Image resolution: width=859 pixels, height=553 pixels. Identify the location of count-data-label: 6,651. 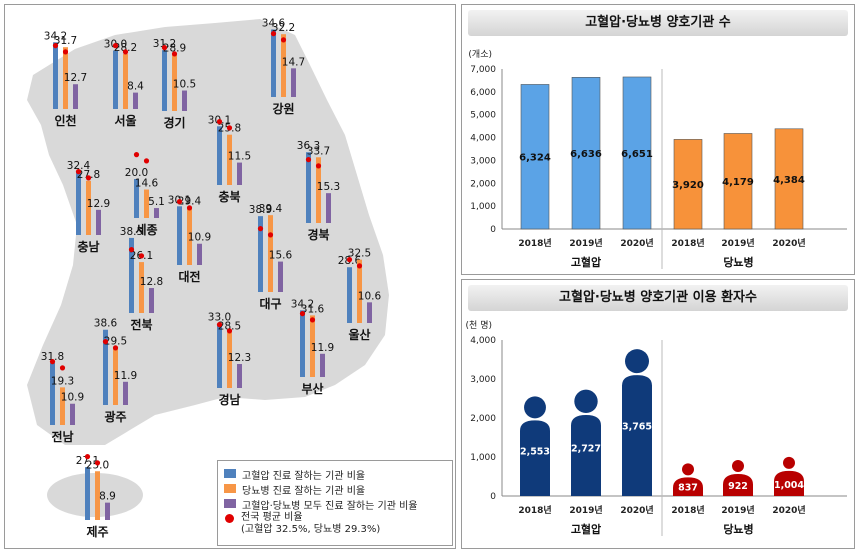
(637, 154).